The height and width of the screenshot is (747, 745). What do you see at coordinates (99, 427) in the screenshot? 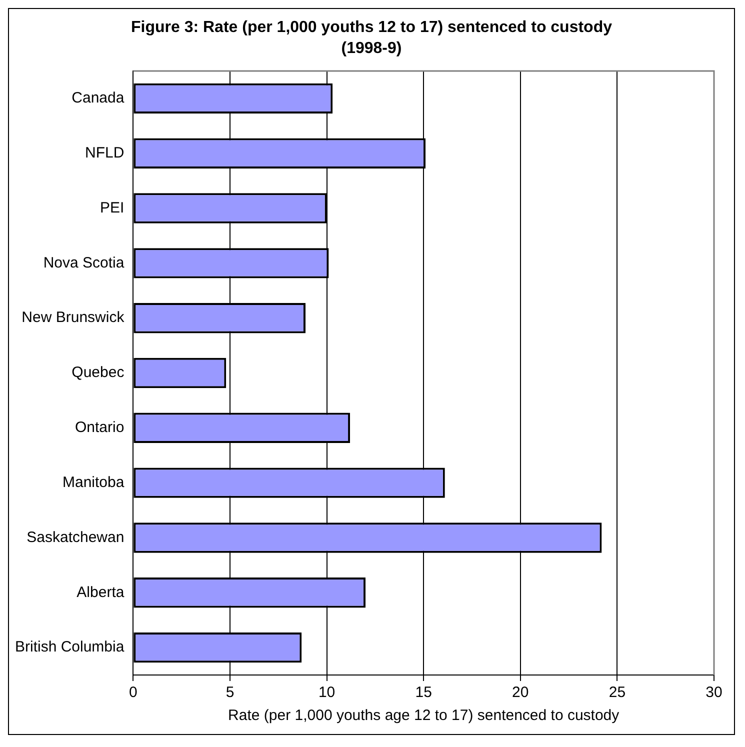
I see `y-tick-label: Ontario` at bounding box center [99, 427].